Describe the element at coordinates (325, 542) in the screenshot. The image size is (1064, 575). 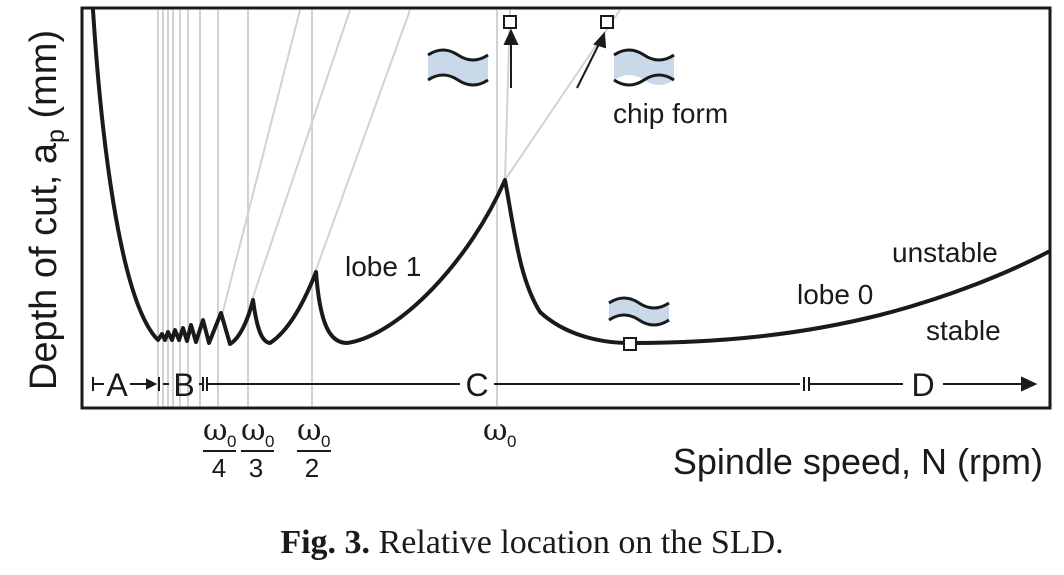
I see `caption-label: Fig. 3.` at that location.